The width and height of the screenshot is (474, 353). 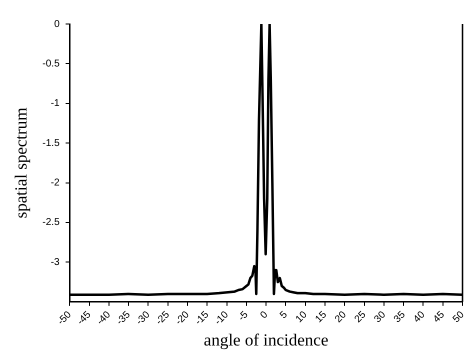 I want to click on x-tick-label: -15, so click(x=202, y=318).